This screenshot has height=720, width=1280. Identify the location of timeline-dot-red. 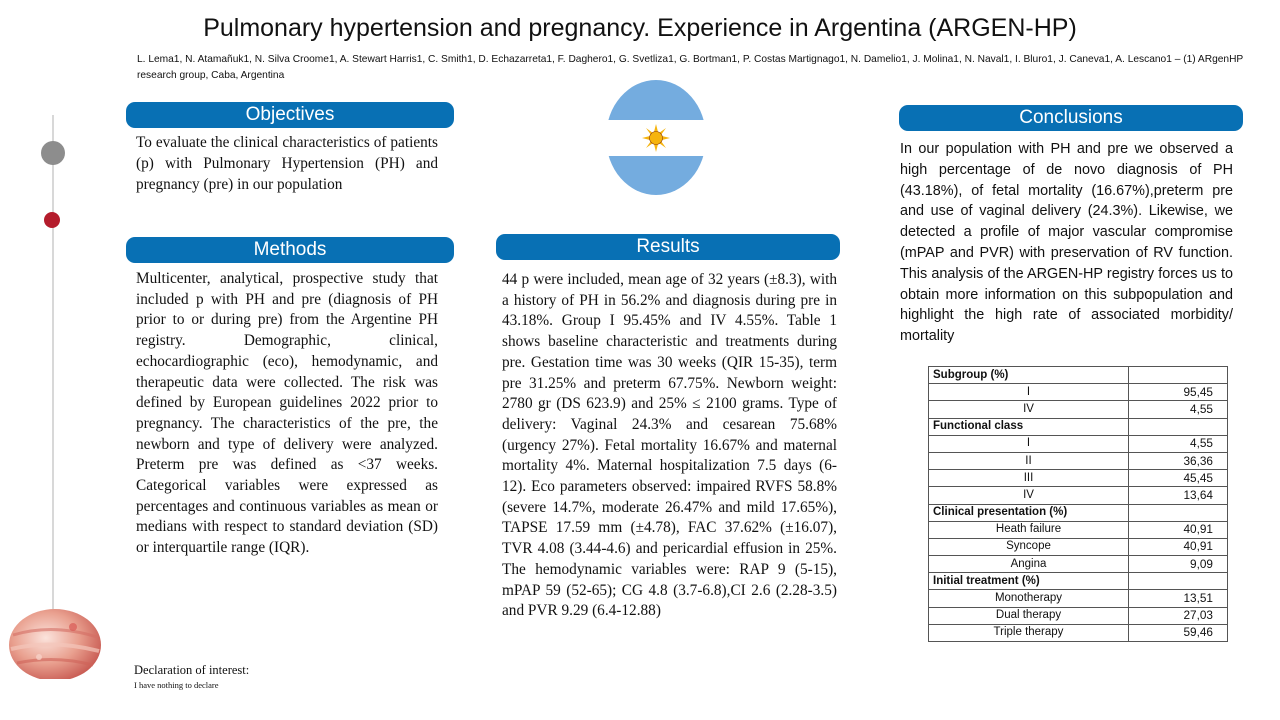
(52, 220).